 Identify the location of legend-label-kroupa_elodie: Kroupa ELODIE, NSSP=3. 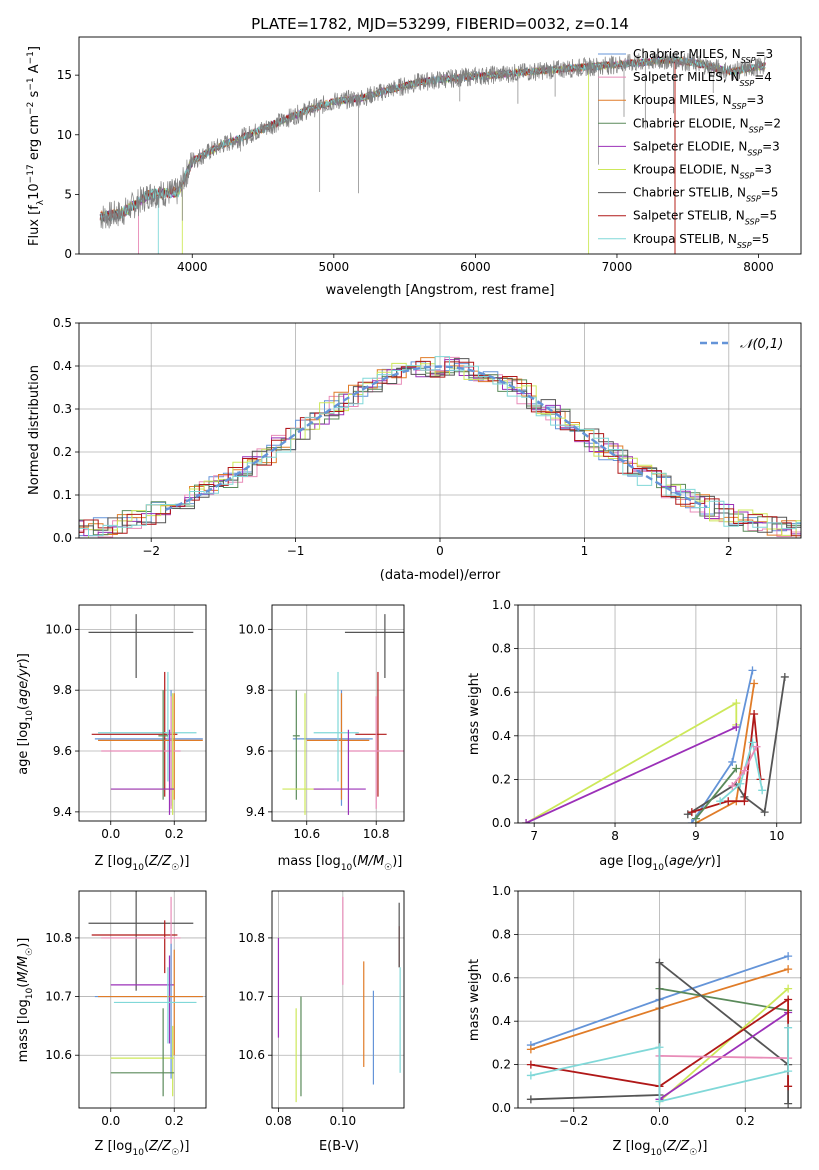
(702, 172).